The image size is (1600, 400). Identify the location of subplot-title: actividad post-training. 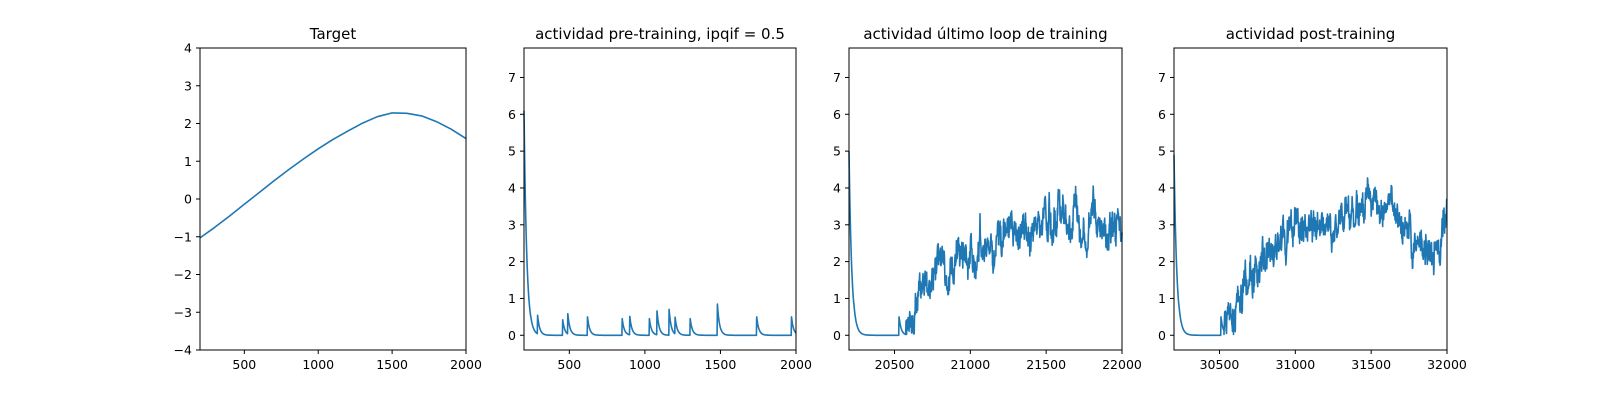
(1310, 34).